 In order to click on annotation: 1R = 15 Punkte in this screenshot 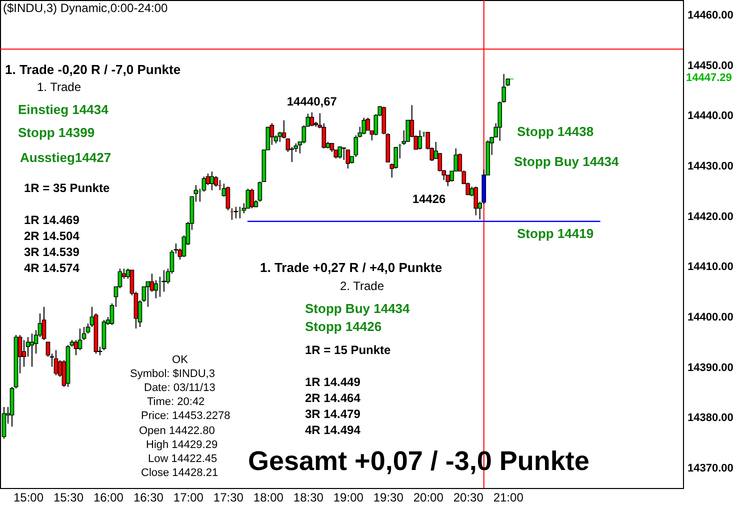, I will do `click(348, 350)`.